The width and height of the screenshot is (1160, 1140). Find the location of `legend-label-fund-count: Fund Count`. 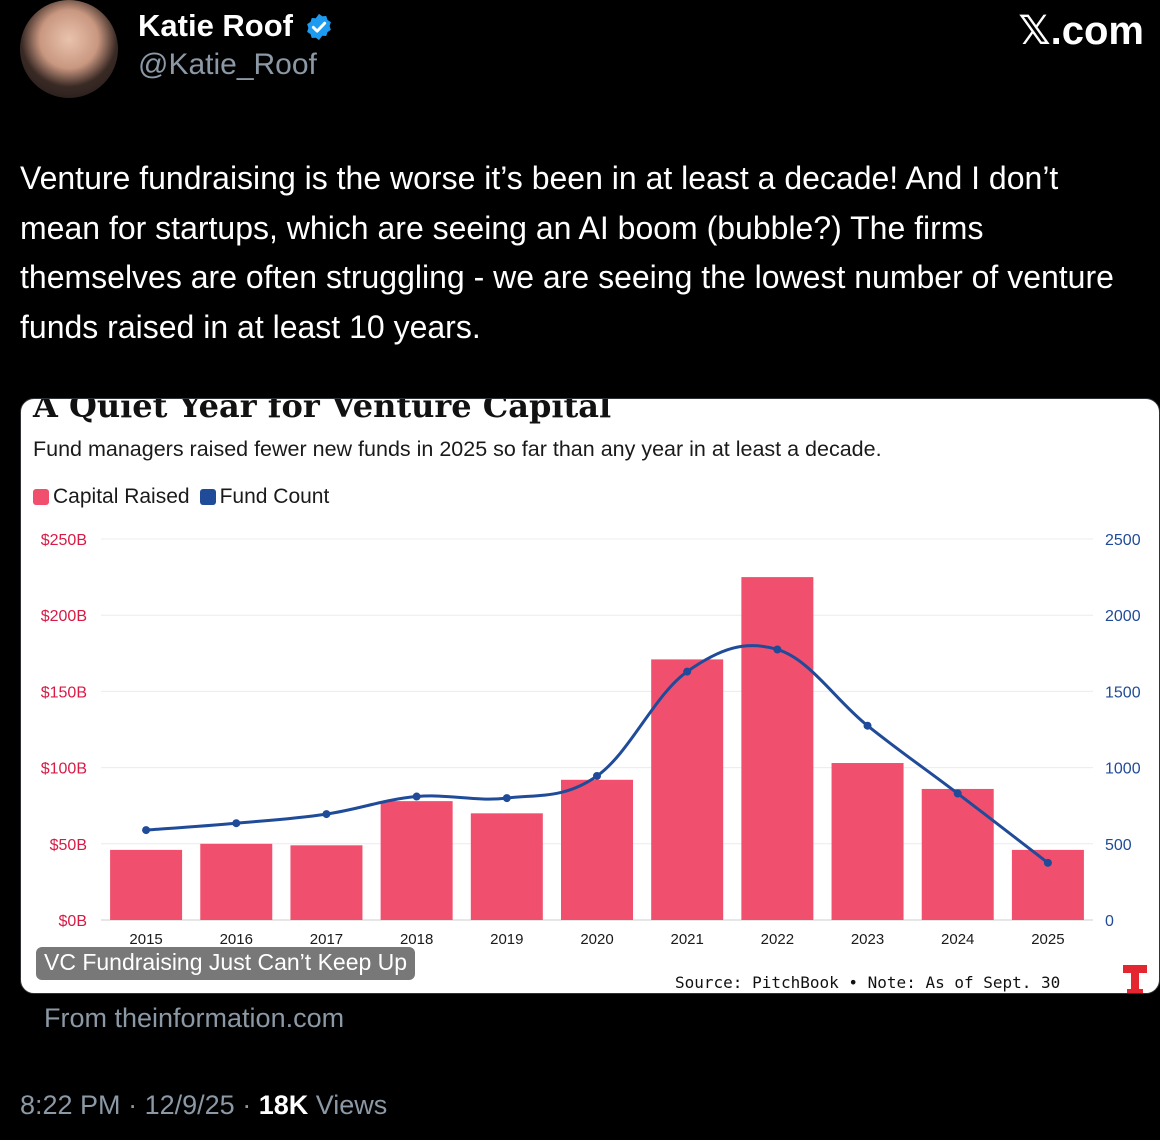

legend-label-fund-count: Fund Count is located at coordinates (274, 496).